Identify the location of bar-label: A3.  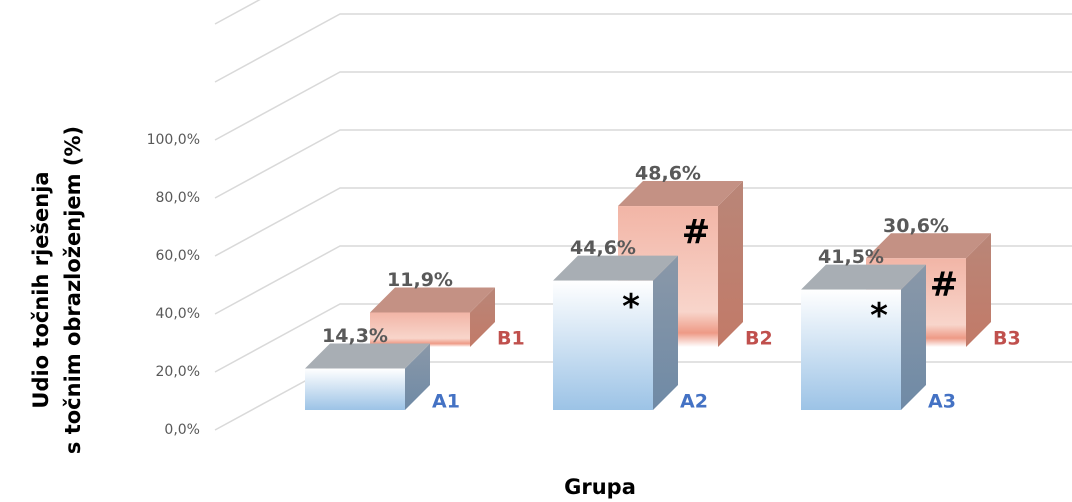
(942, 402).